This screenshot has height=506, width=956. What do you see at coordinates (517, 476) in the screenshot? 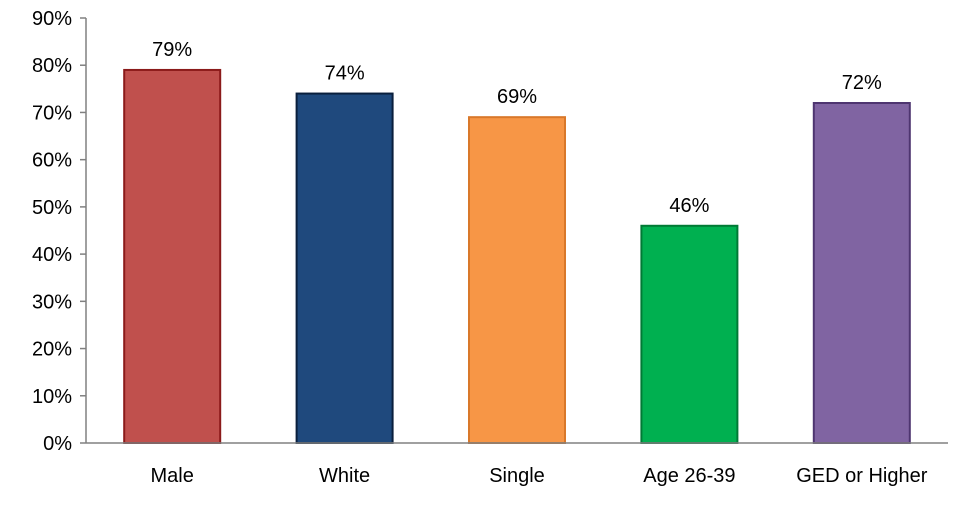
I see `x-category-label: Single` at bounding box center [517, 476].